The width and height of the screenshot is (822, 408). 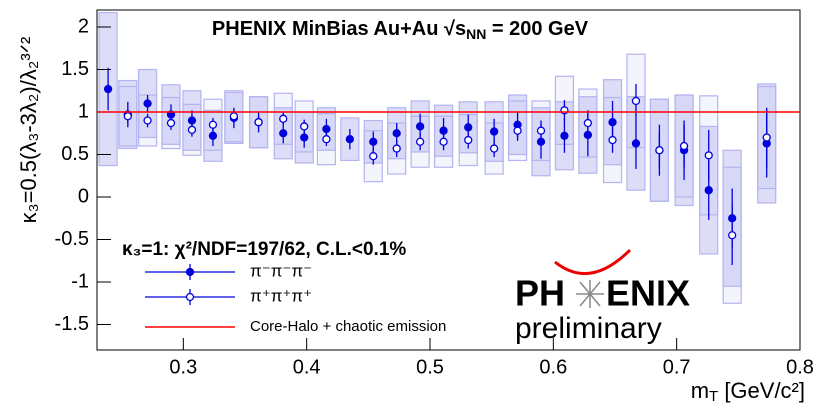 I want to click on y-tick-label: 1.5, so click(x=75, y=69).